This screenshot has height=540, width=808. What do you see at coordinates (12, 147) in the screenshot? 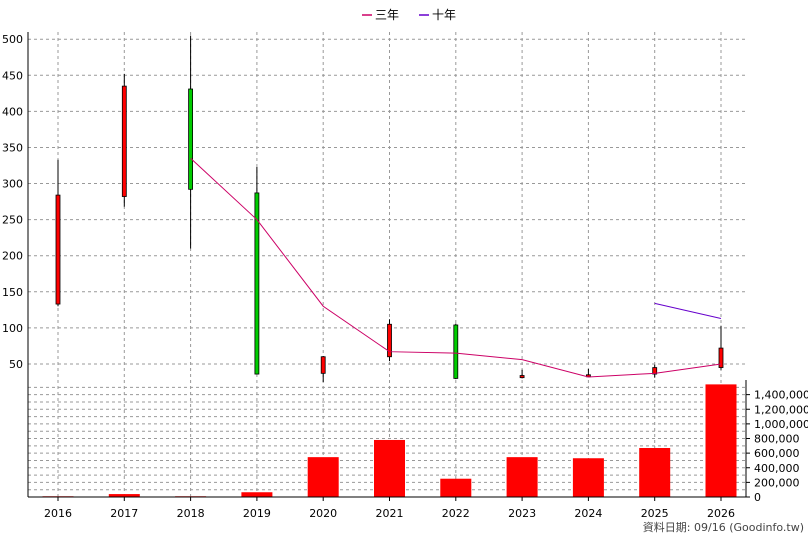
I see `price-tick-label: 350` at bounding box center [12, 147].